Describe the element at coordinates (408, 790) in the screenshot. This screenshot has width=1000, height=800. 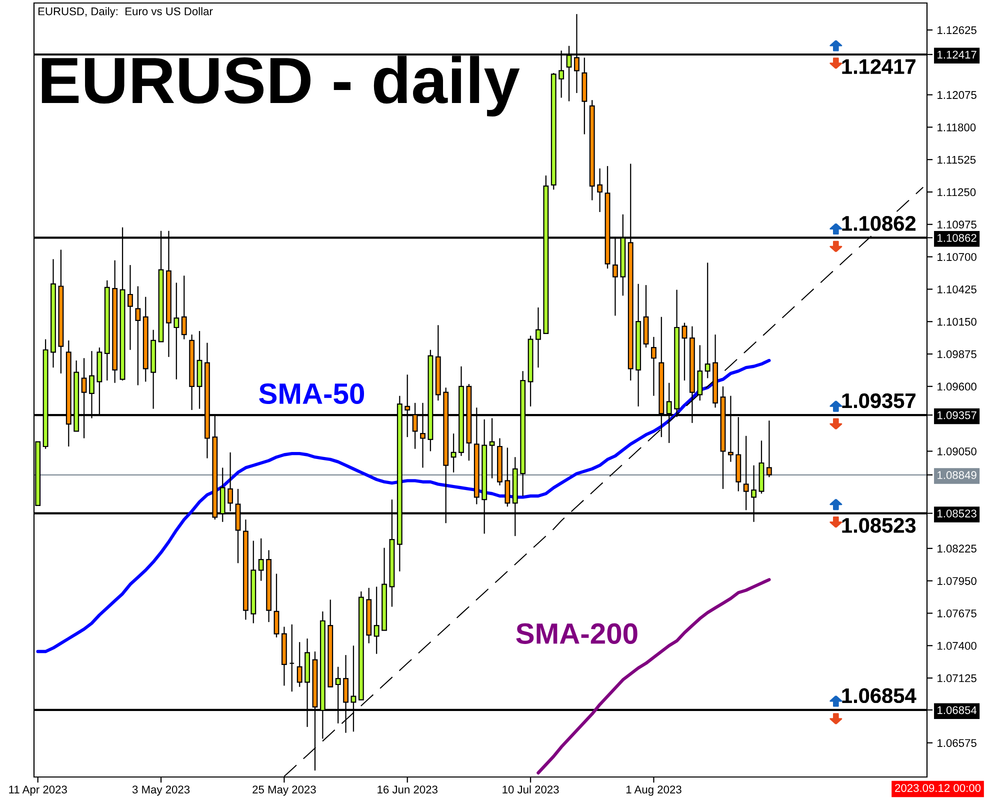
I see `x-tick-label: 16 Jun 2023` at that location.